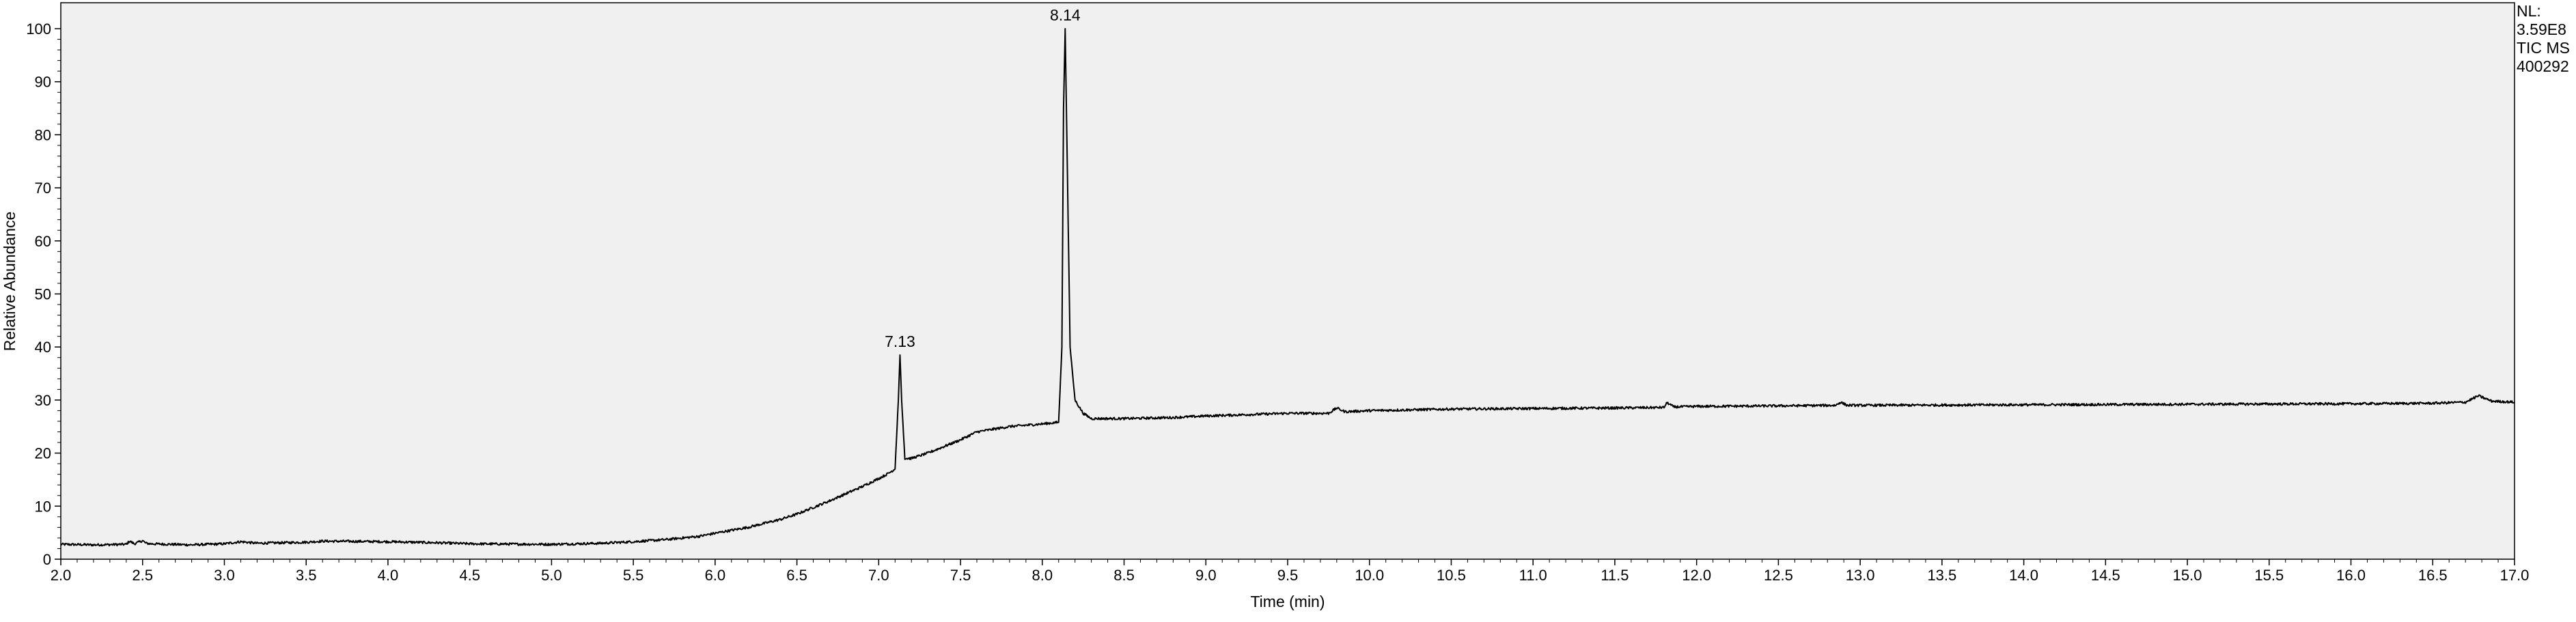 Image resolution: width=2576 pixels, height=622 pixels. I want to click on x-tick-label: 5.0, so click(552, 575).